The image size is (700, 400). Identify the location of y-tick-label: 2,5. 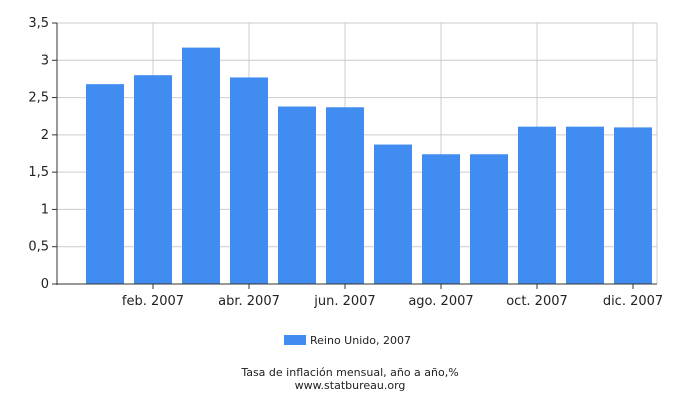
(38, 98).